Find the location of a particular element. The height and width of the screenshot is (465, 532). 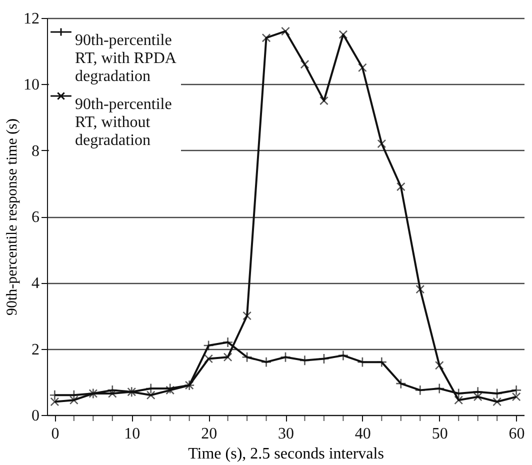

x-axis-title: Time (s), 2.5 seconds intervals is located at coordinates (286, 454).